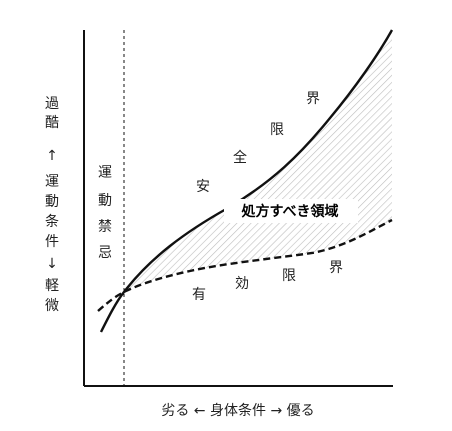 The image size is (452, 431). Describe the element at coordinates (52, 264) in the screenshot. I see `y-axis-char: ↓` at that location.